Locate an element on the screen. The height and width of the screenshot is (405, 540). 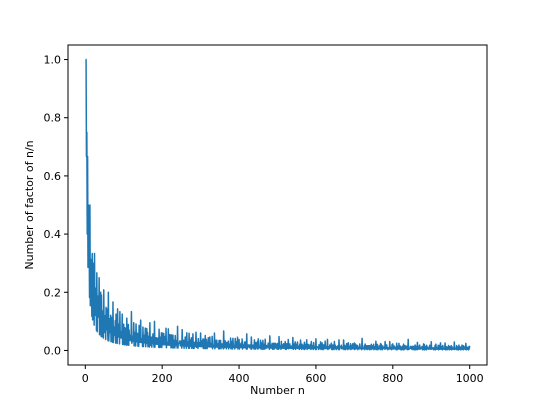
x-tick-label: 800 is located at coordinates (392, 378).